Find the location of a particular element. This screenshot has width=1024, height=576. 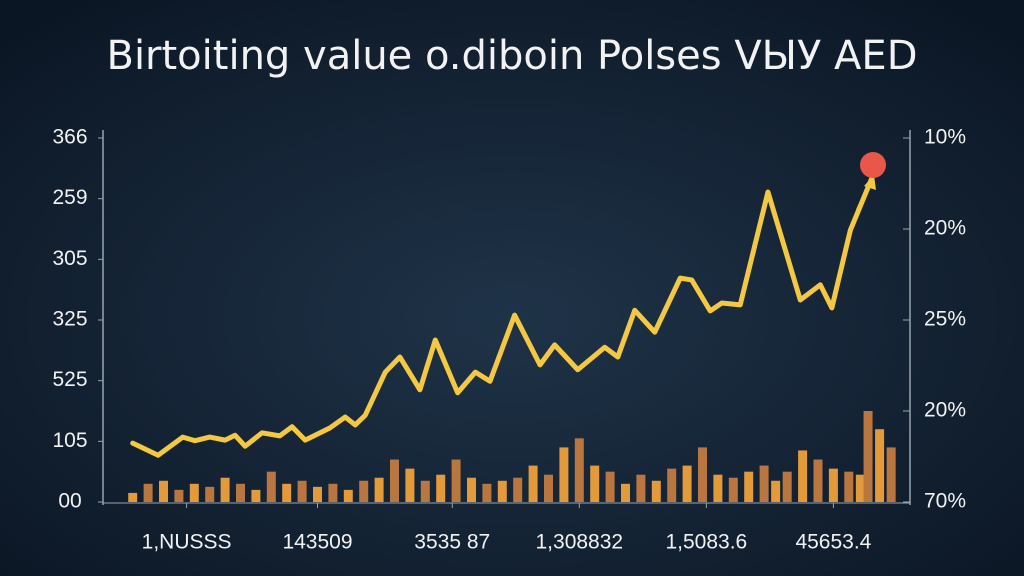

y-tick-label: 259 is located at coordinates (69, 197).